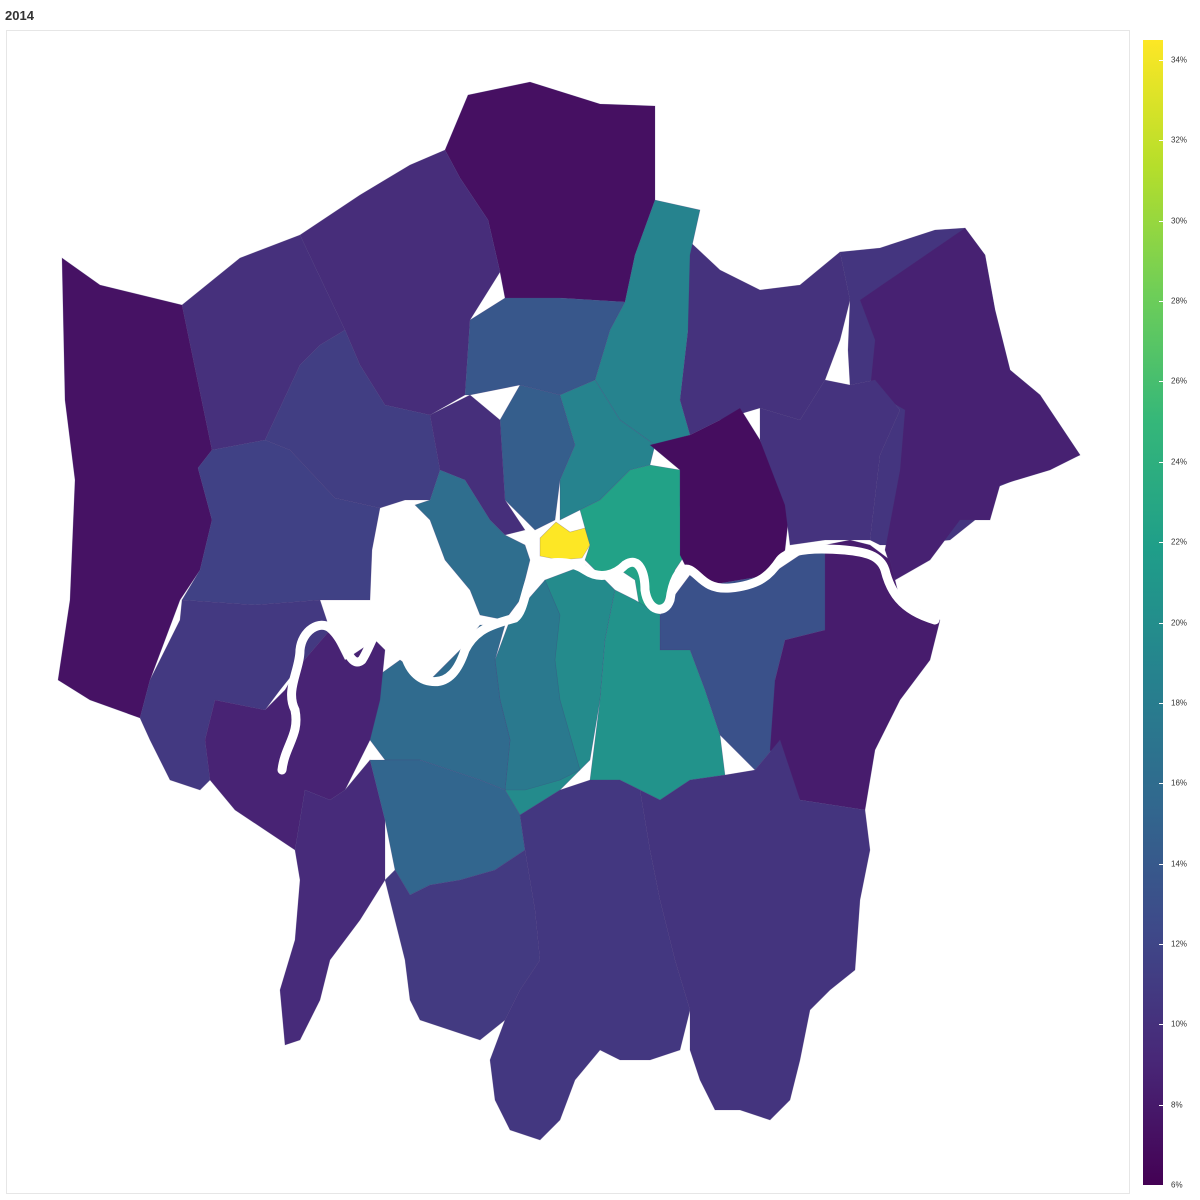 This screenshot has height=1200, width=1200. I want to click on region-city-of-london, so click(565, 541).